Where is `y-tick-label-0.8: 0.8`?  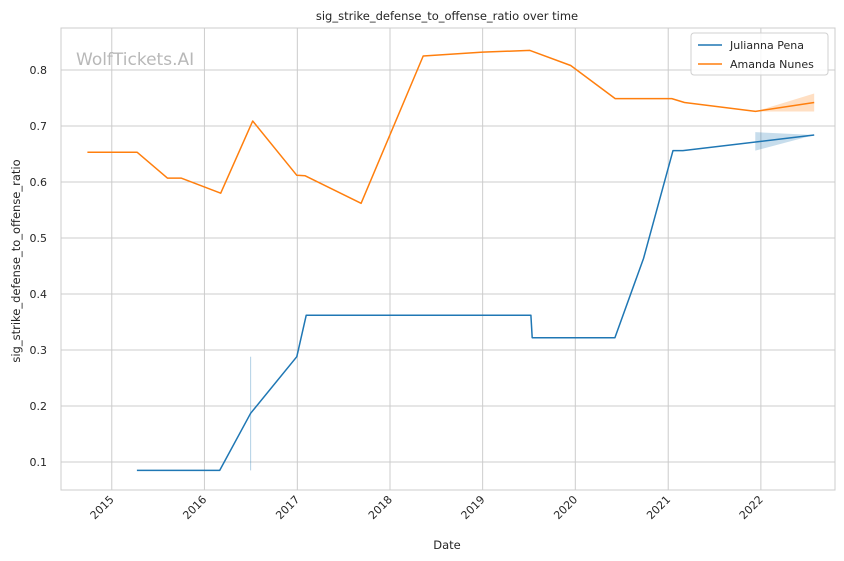
y-tick-label-0.8: 0.8 is located at coordinates (39, 70).